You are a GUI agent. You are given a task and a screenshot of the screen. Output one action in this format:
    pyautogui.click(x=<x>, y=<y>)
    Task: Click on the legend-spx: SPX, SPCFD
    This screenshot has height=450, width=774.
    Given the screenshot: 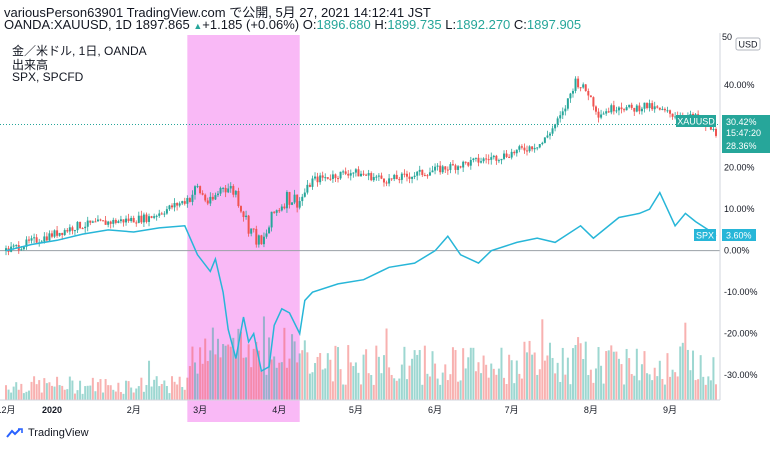 What is the action you would take?
    pyautogui.click(x=48, y=77)
    